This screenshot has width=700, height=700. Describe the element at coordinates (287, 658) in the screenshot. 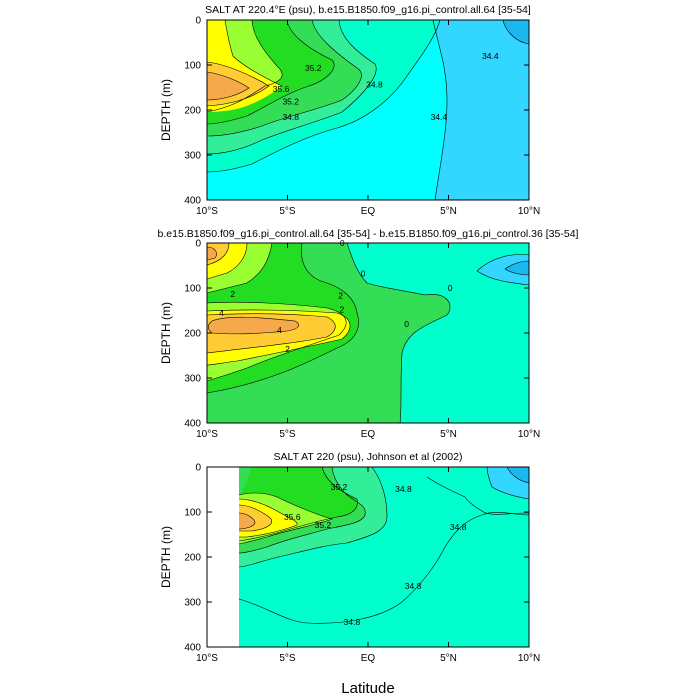

I see `panel-3-x-tick-label: 5°S` at that location.